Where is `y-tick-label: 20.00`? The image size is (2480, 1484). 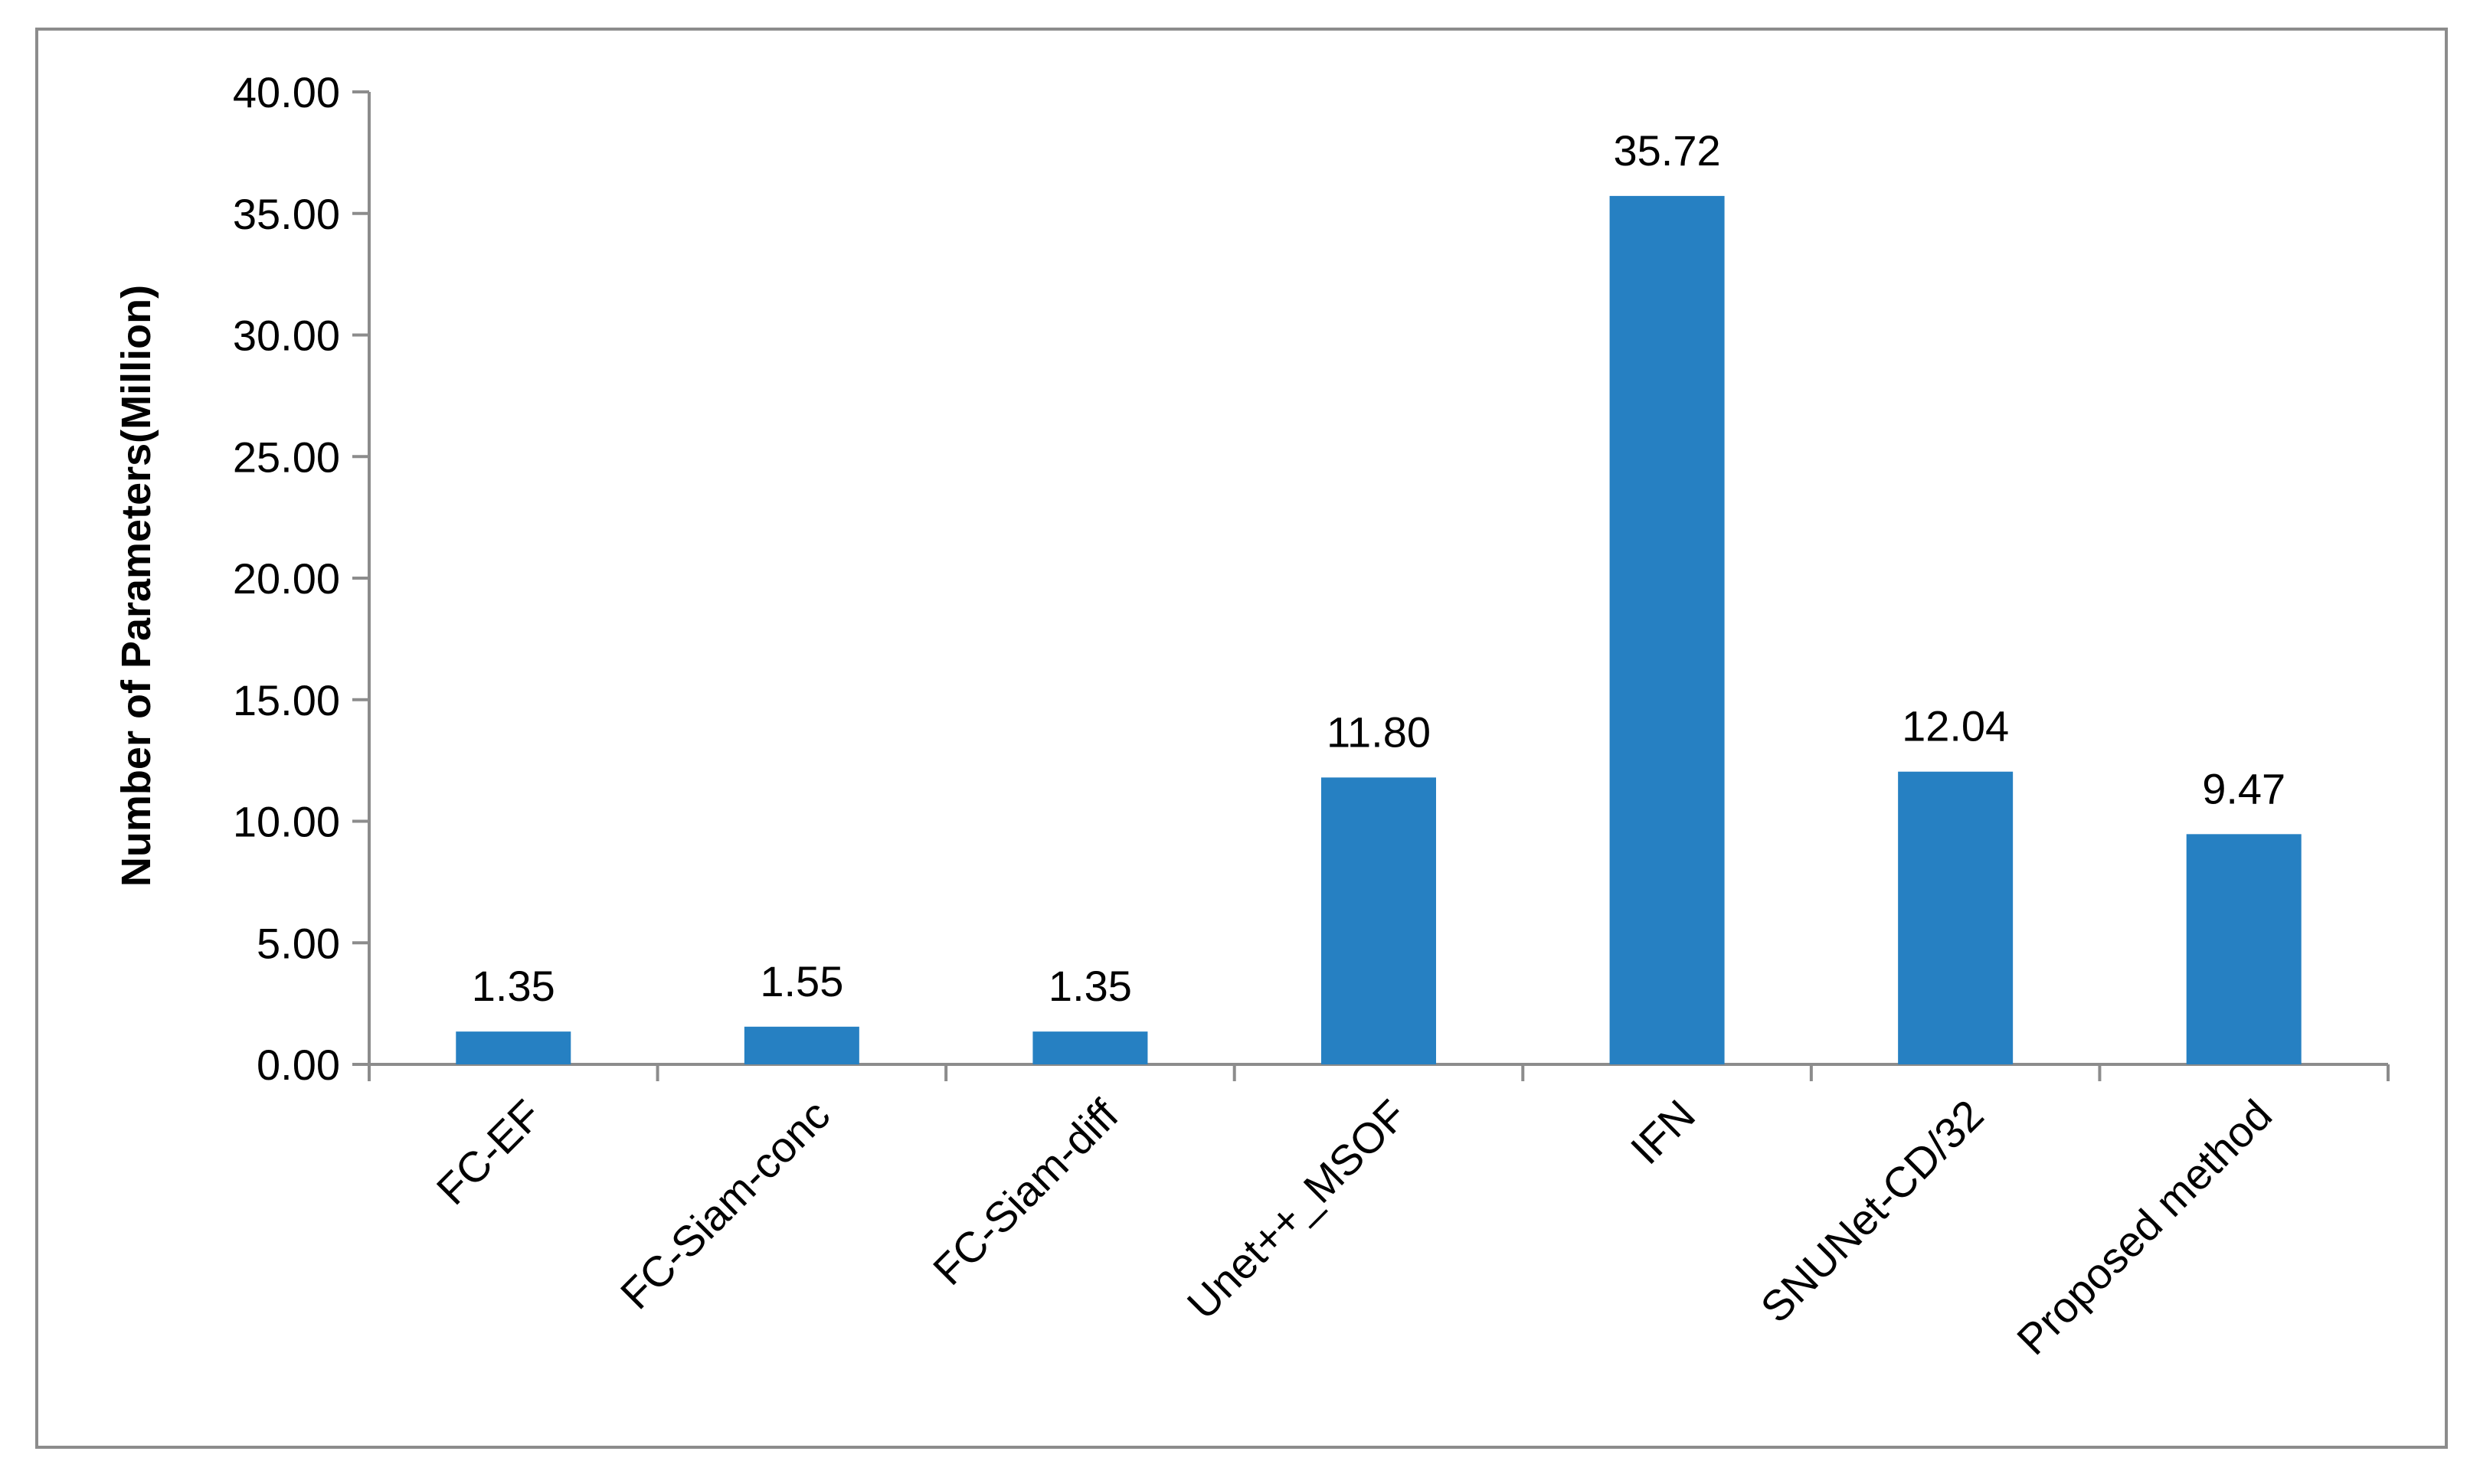
y-tick-label: 20.00 is located at coordinates (286, 578).